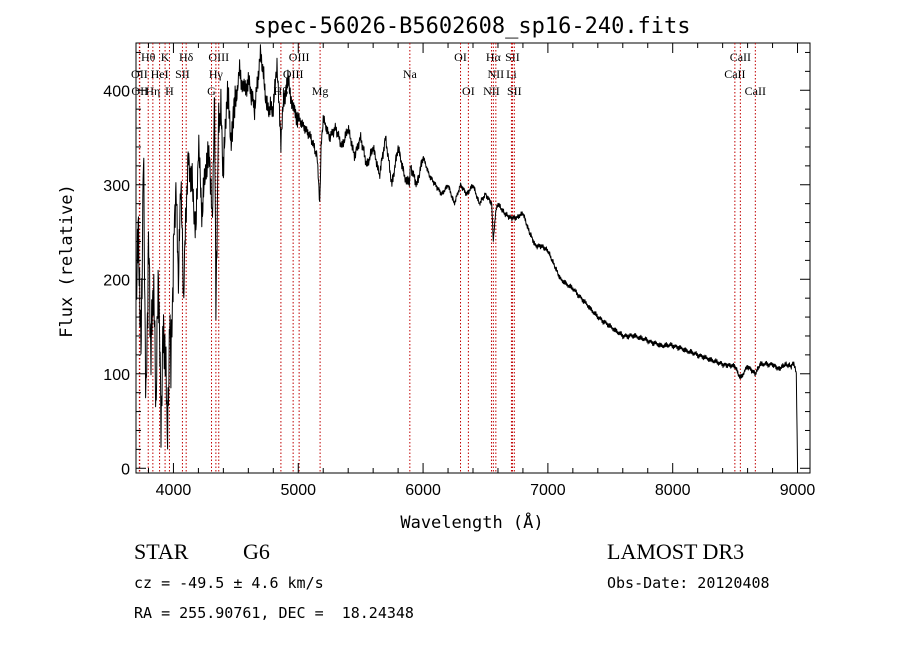  Describe the element at coordinates (169, 91) in the screenshot. I see `line-marker-label: H` at that location.